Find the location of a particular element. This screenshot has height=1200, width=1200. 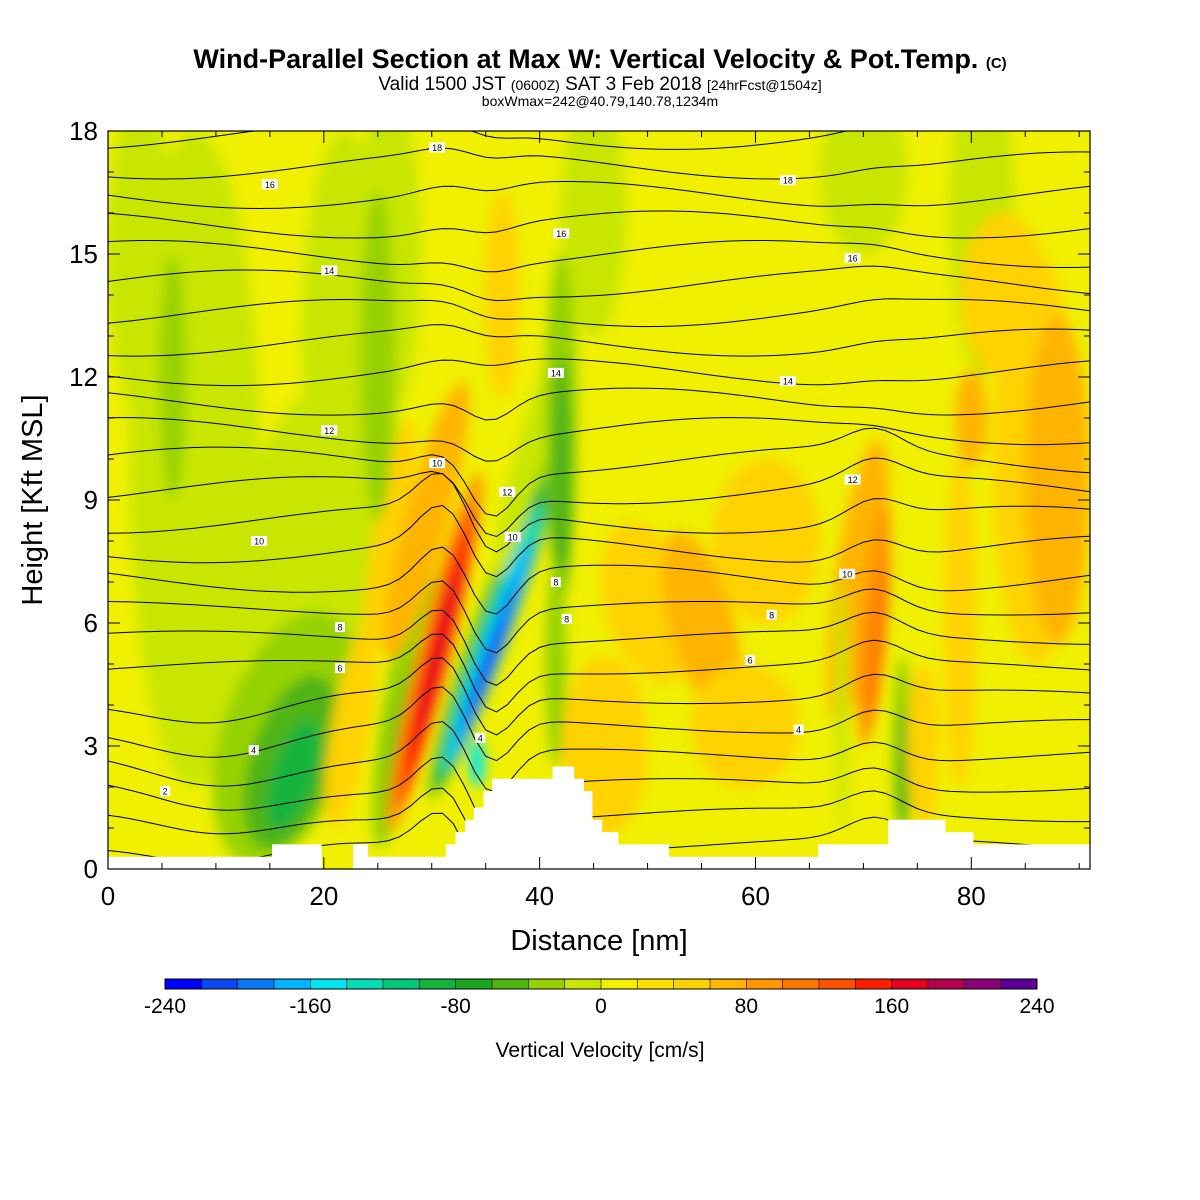

y-tick-label-6: 6 is located at coordinates (91, 623).